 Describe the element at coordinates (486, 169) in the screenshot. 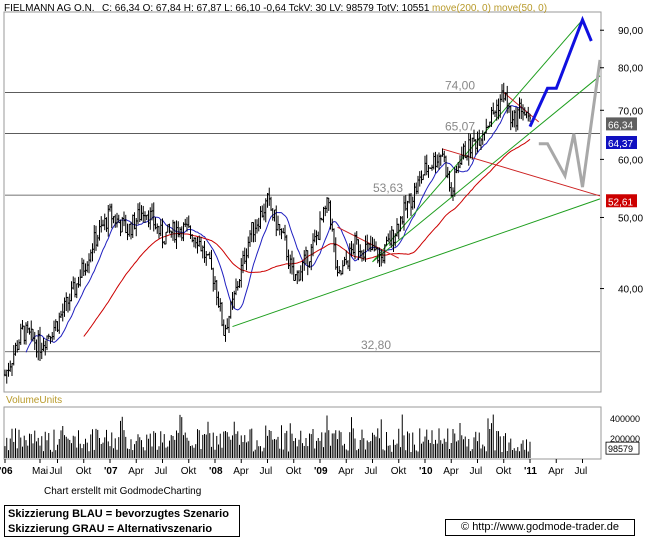

I see `trend-channel-lower-line` at that location.